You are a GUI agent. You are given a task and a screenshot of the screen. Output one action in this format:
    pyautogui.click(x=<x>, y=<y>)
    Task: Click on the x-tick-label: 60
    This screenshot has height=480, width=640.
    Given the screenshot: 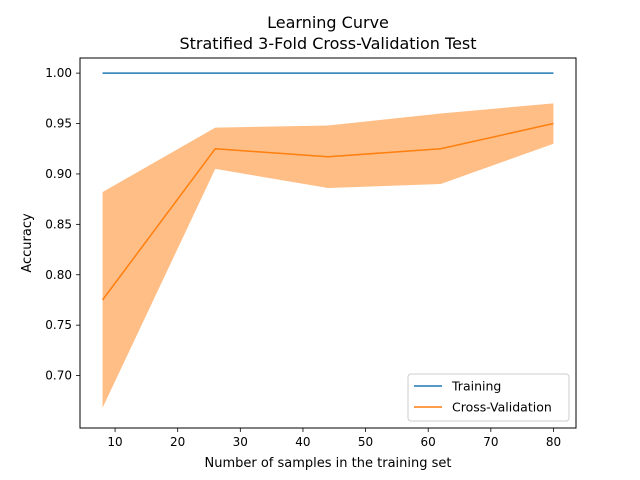 What is the action you would take?
    pyautogui.click(x=428, y=442)
    